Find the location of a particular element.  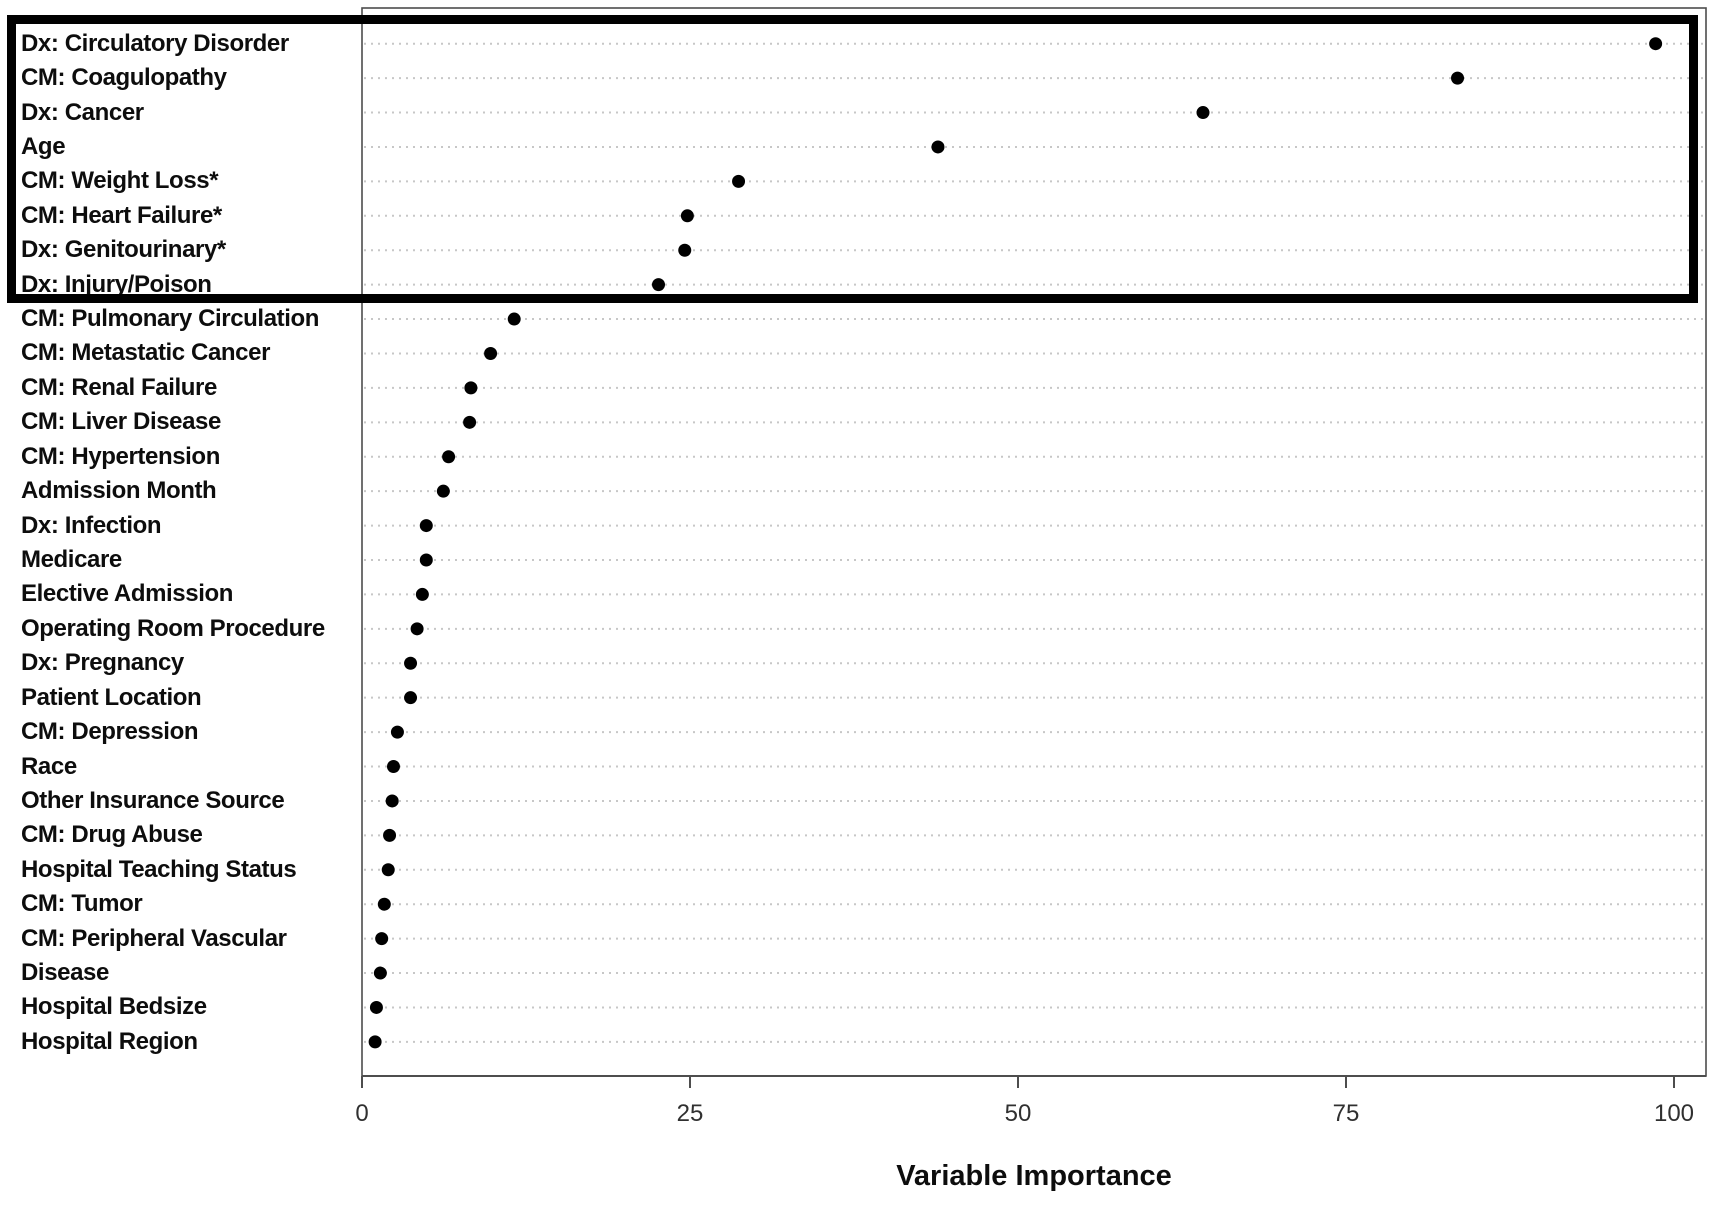

category-label: Dx: Circulatory Disorder is located at coordinates (155, 43).